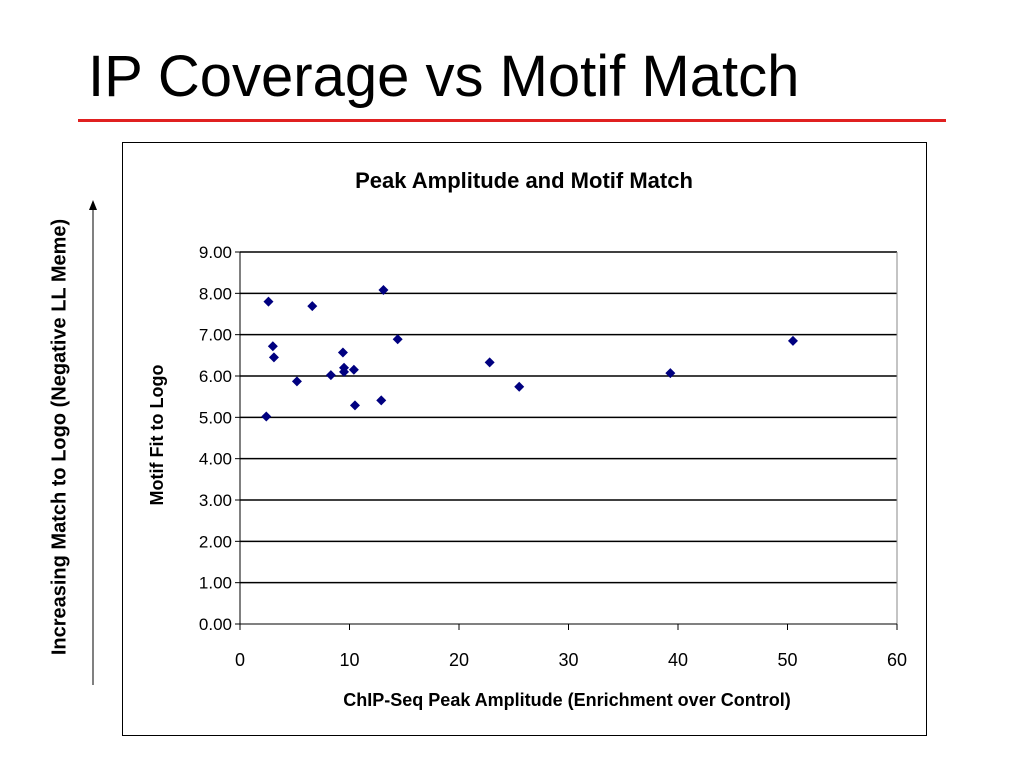  What do you see at coordinates (240, 660) in the screenshot?
I see `x-tick-label: 0` at bounding box center [240, 660].